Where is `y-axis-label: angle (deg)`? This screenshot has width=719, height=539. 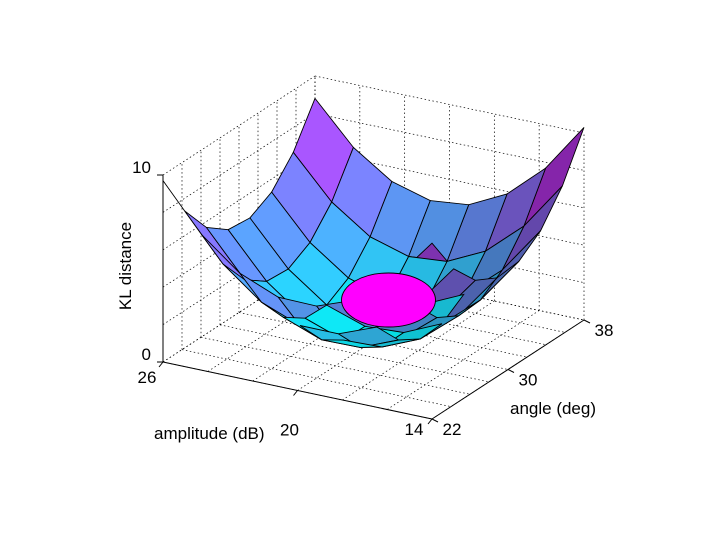
y-axis-label: angle (deg) is located at coordinates (553, 408).